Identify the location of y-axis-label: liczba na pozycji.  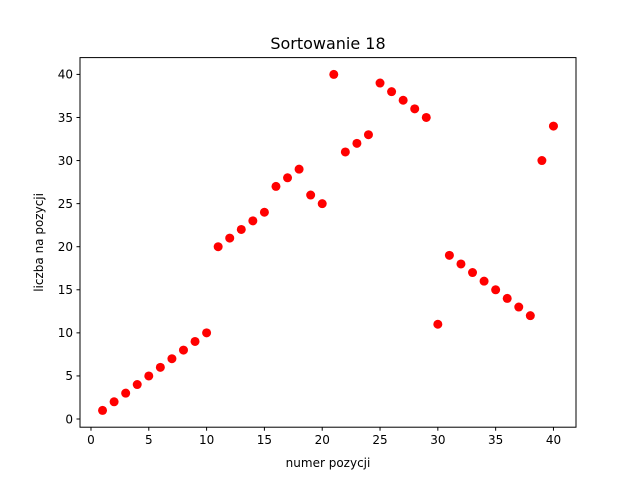
(39, 242).